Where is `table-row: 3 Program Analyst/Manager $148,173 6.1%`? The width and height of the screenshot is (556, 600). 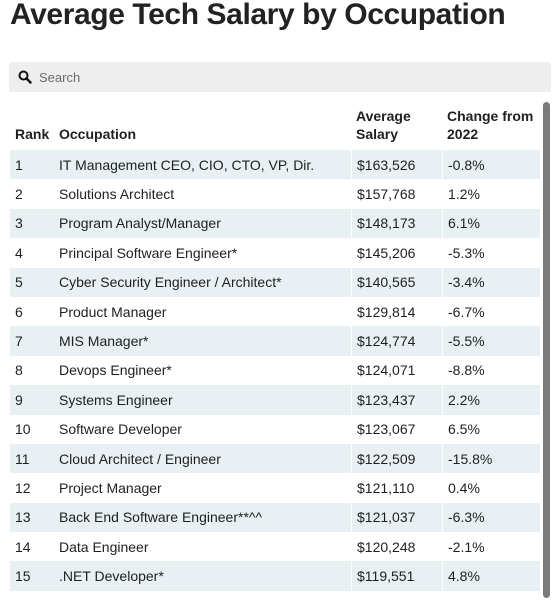
table-row: 3 Program Analyst/Manager $148,173 6.1% is located at coordinates (275, 223).